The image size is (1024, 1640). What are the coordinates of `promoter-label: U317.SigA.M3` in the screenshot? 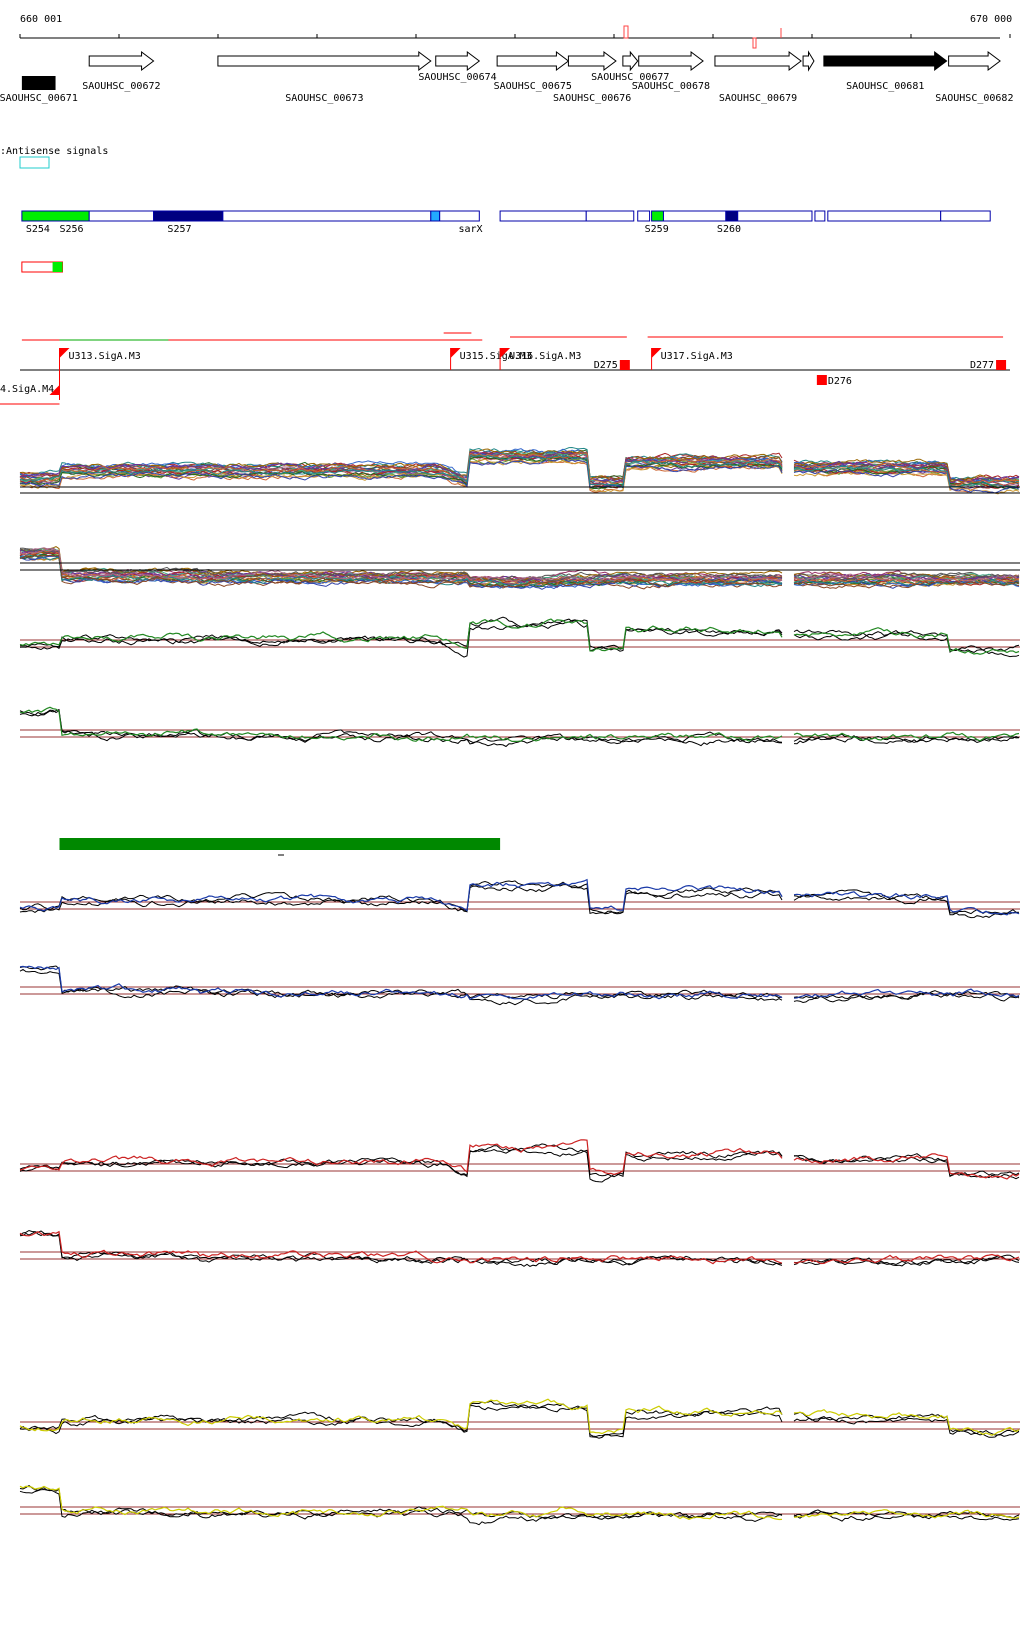 It's located at (697, 356).